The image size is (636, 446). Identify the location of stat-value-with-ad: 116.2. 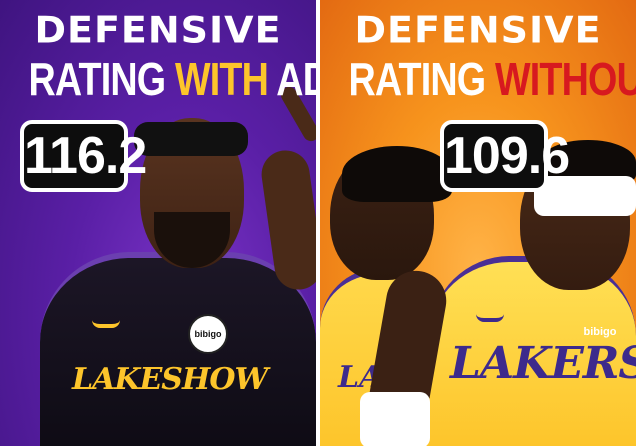
(83, 156).